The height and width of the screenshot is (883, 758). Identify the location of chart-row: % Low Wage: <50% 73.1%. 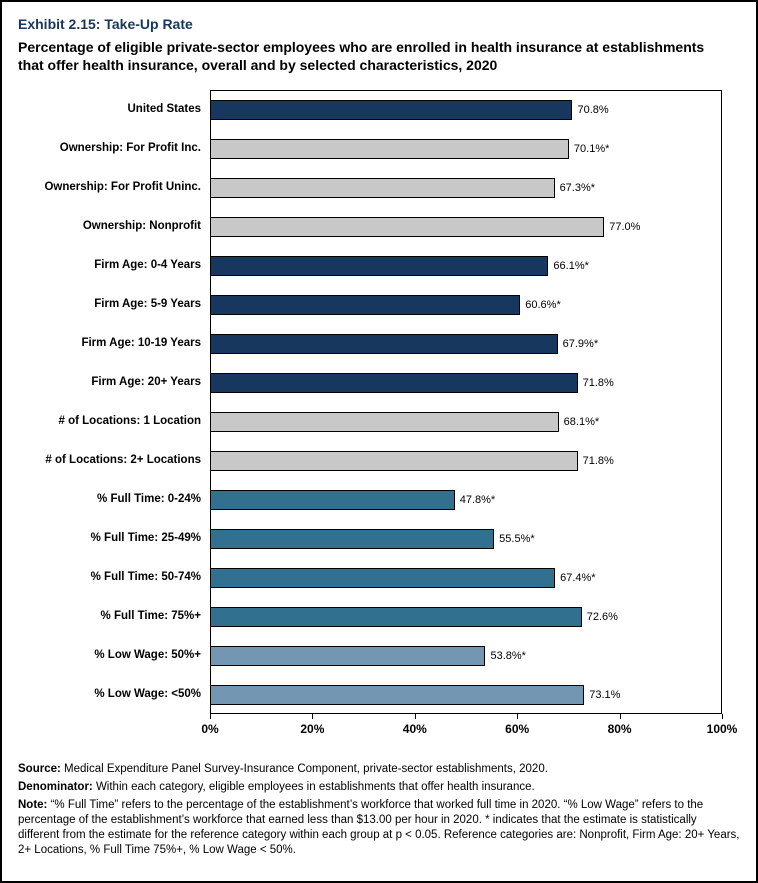
(368, 694).